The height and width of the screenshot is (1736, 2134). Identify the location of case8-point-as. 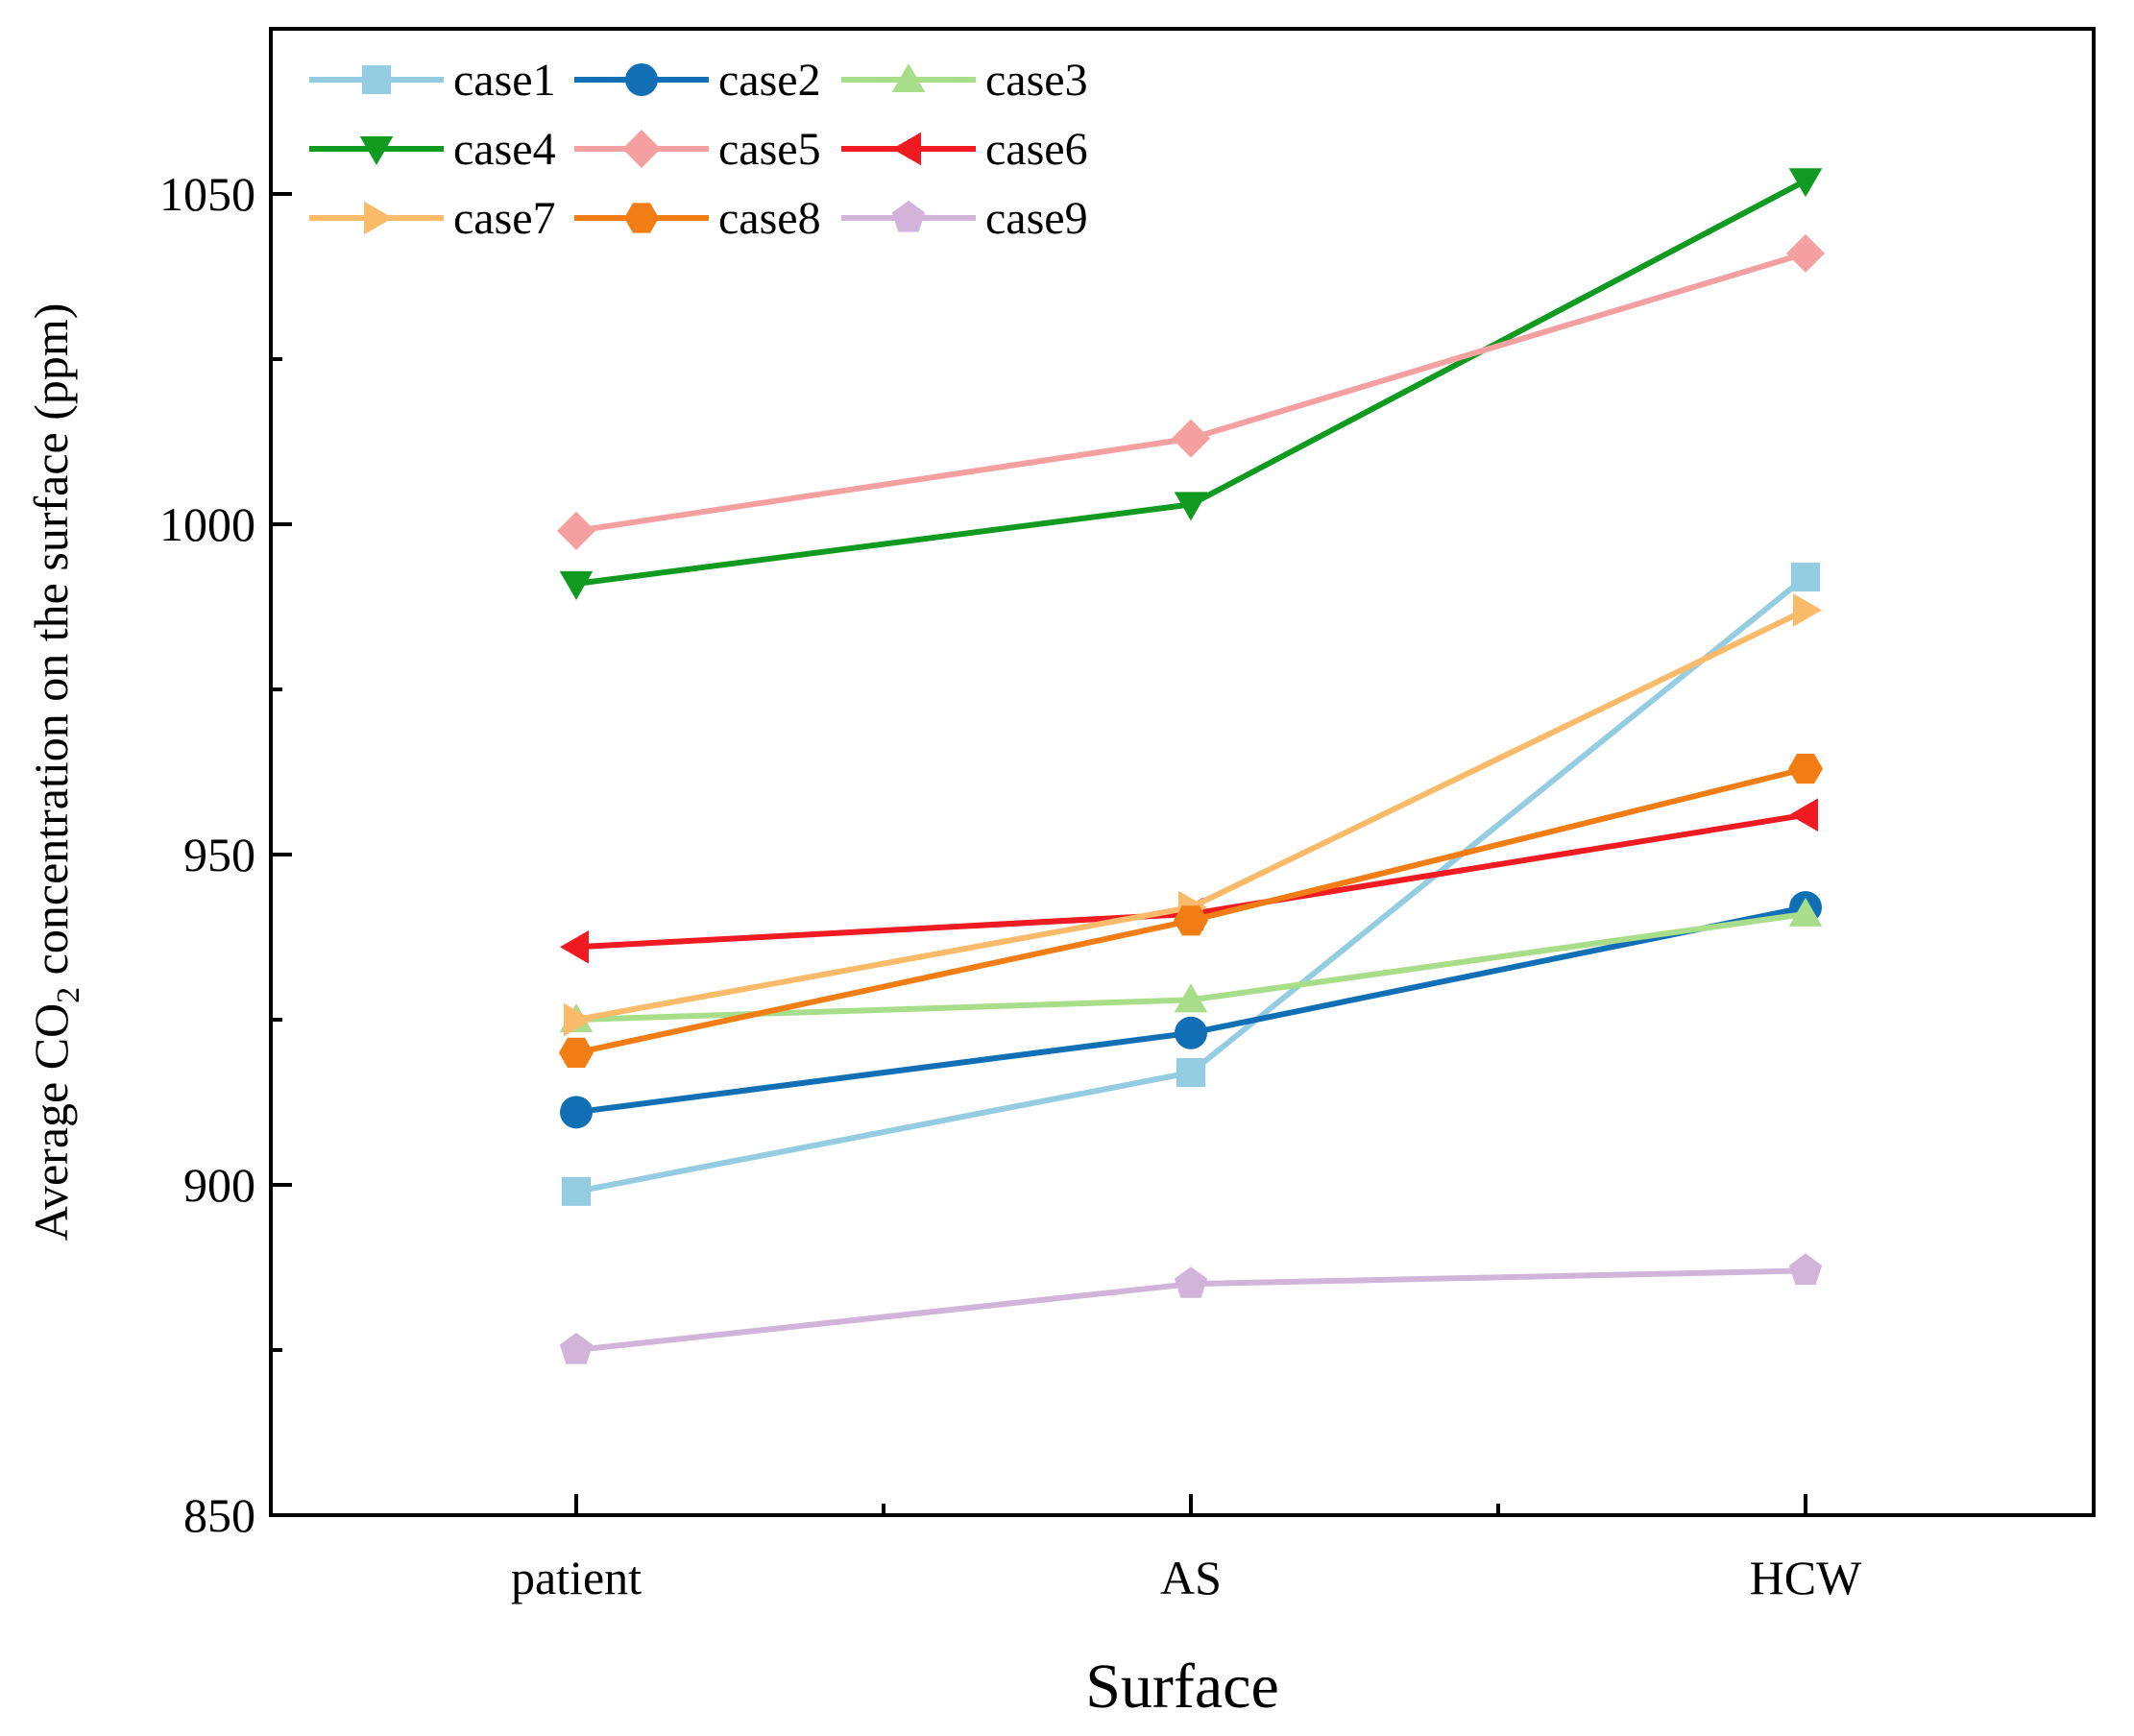
(1191, 920).